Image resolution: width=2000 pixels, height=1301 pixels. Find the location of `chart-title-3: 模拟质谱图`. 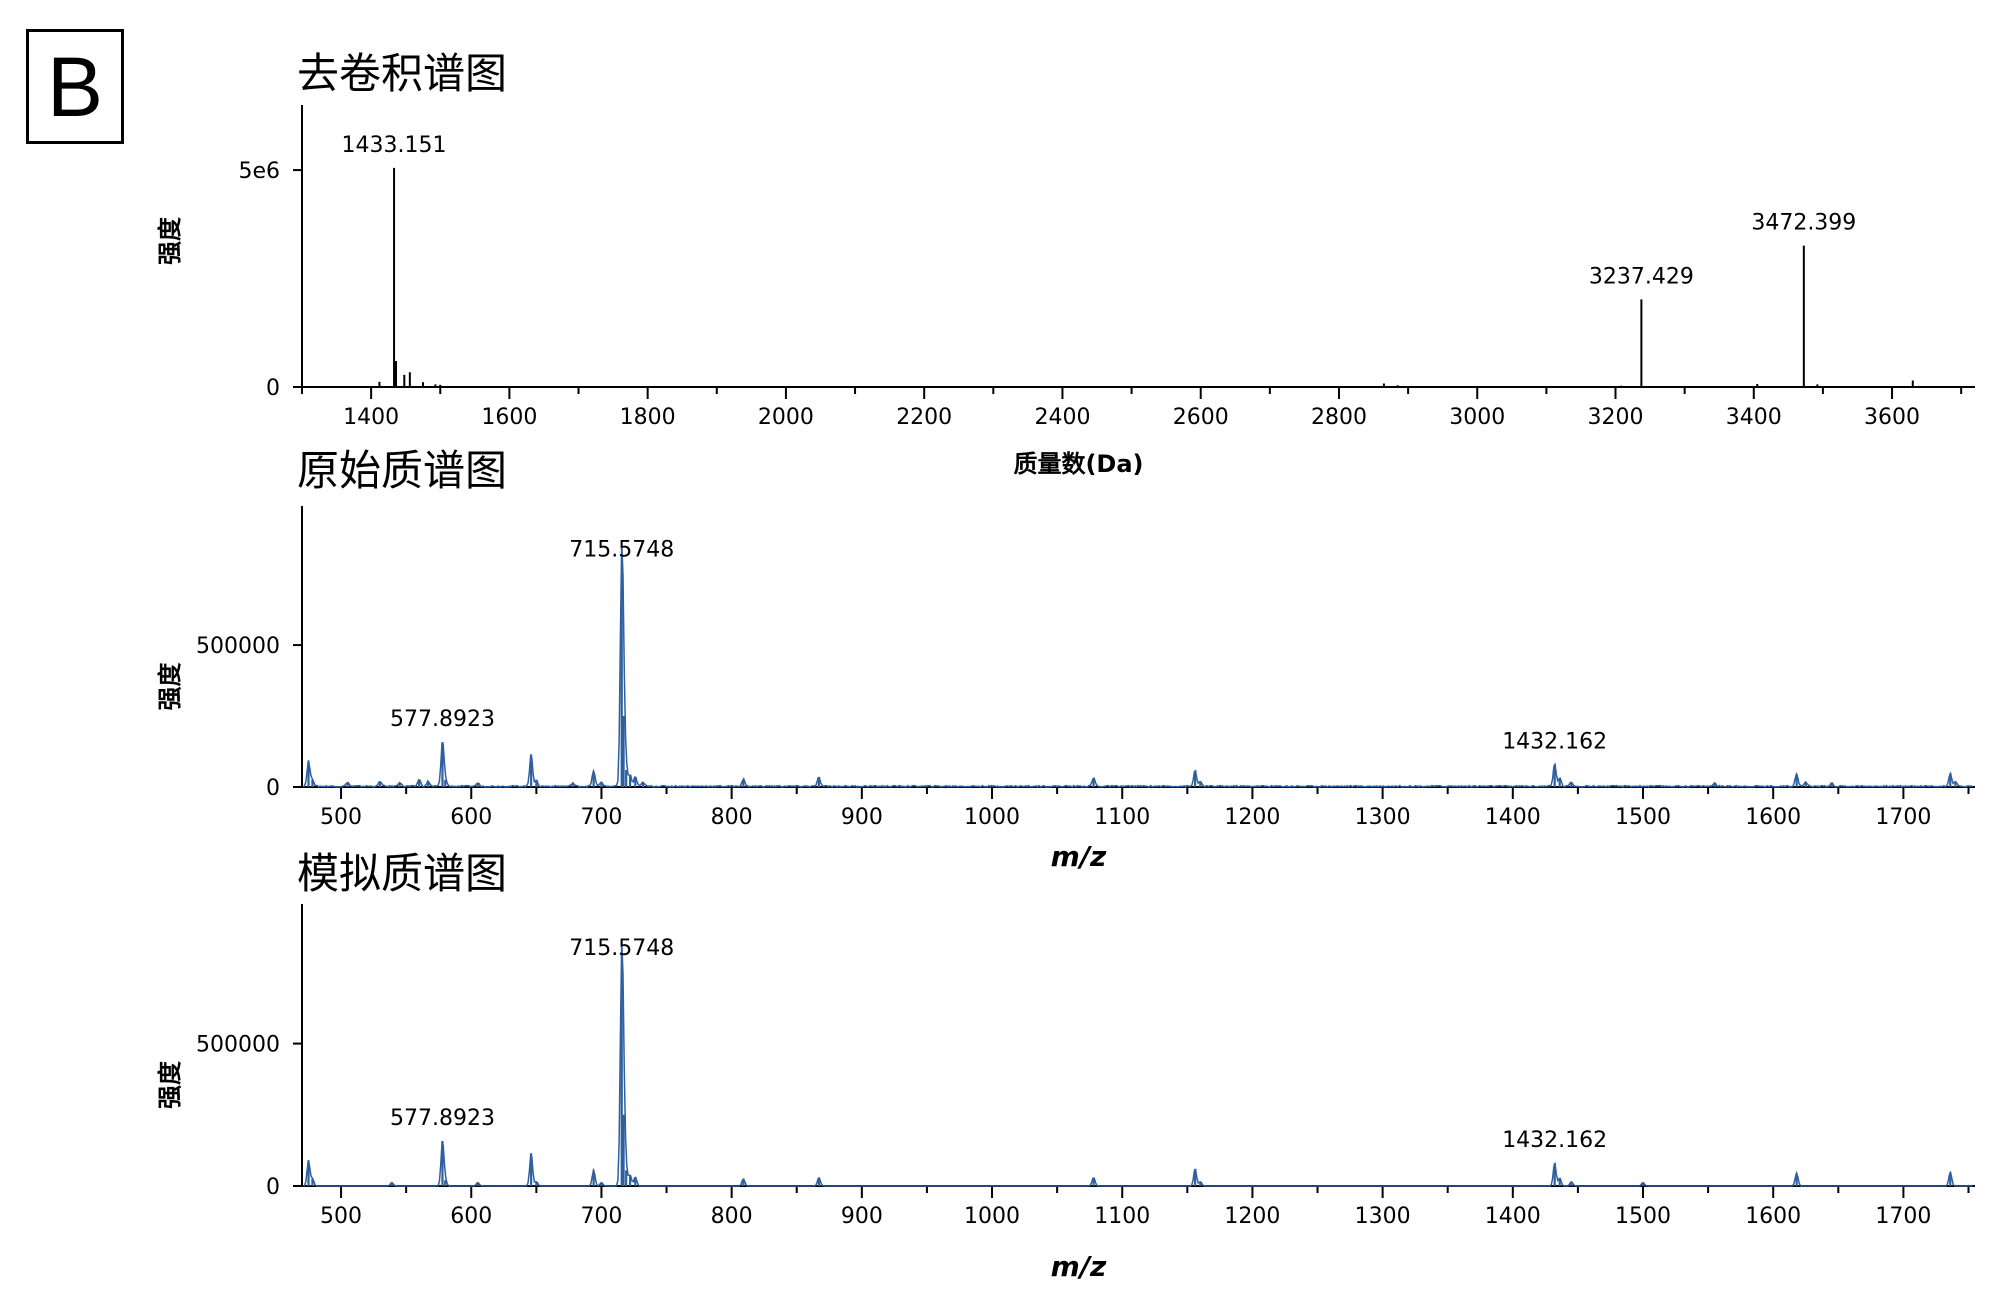

chart-title-3: 模拟质谱图 is located at coordinates (402, 873).